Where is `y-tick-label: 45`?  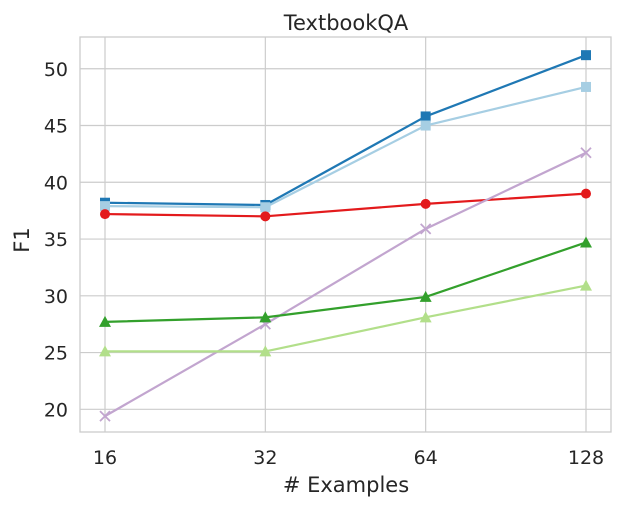 y-tick-label: 45 is located at coordinates (56, 127).